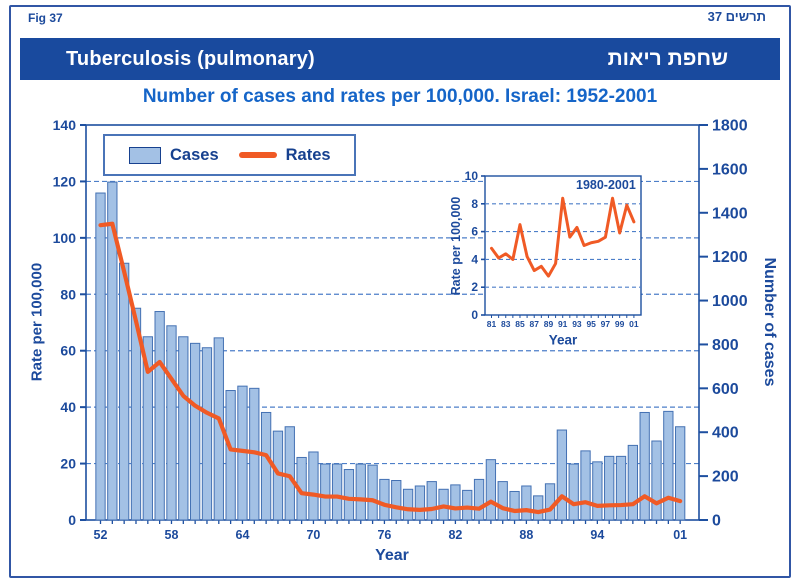 Image resolution: width=800 pixels, height=583 pixels. What do you see at coordinates (730, 126) in the screenshot?
I see `right-axis-tick-label: 1800` at bounding box center [730, 126].